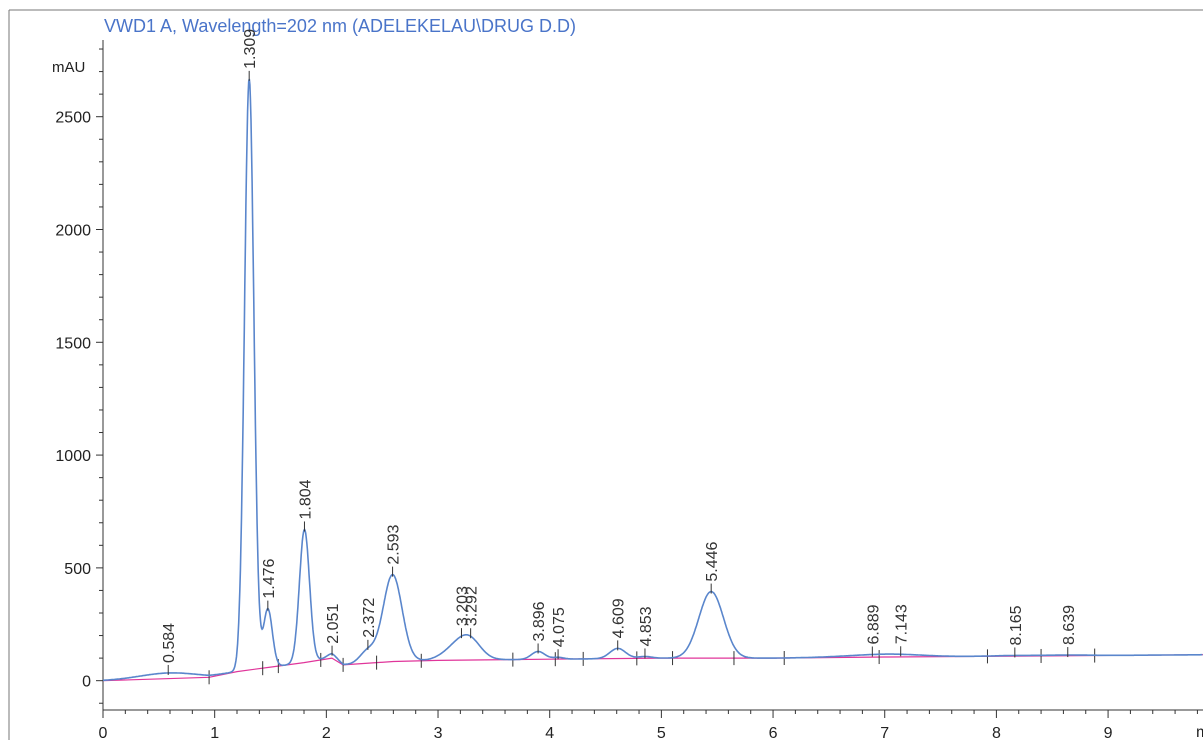 This screenshot has height=740, width=1203. Describe the element at coordinates (652, 668) in the screenshot. I see `integration-baseline` at that location.